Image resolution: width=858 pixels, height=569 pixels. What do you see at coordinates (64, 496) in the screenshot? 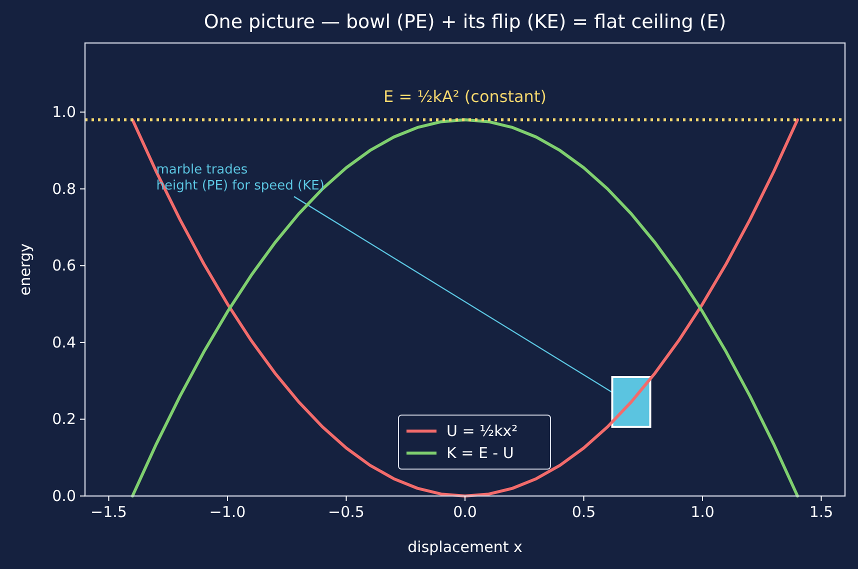
I see `y-tick-label: 0.0` at bounding box center [64, 496].